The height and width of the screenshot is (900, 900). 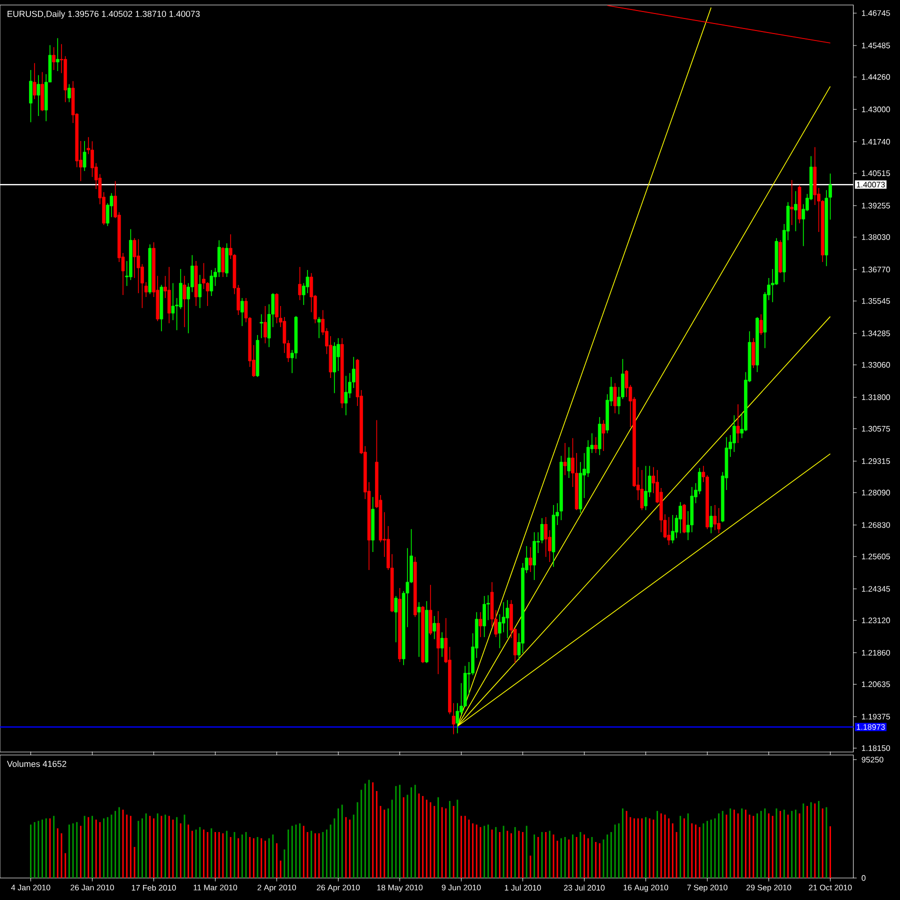 What do you see at coordinates (876, 525) in the screenshot?
I see `y-tick-label: 1.26830` at bounding box center [876, 525].